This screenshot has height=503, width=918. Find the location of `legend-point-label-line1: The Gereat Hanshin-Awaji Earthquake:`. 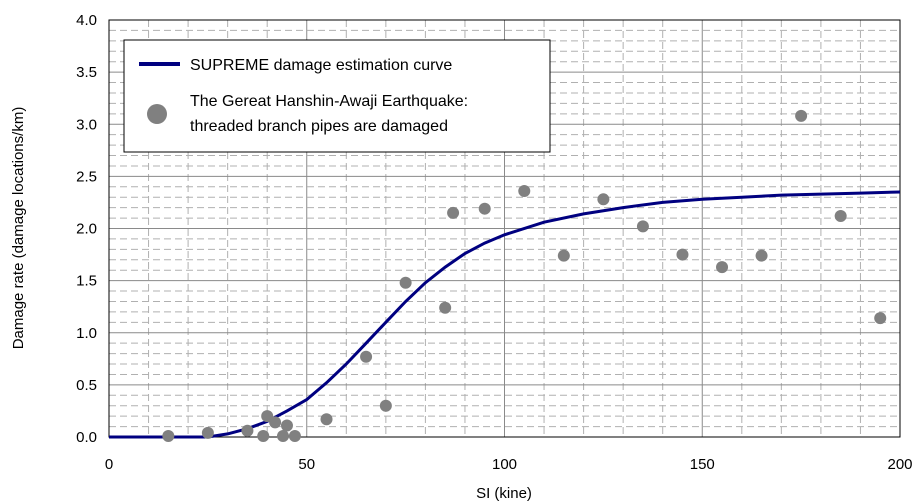

legend-point-label-line1: The Gereat Hanshin-Awaji Earthquake: is located at coordinates (329, 101).